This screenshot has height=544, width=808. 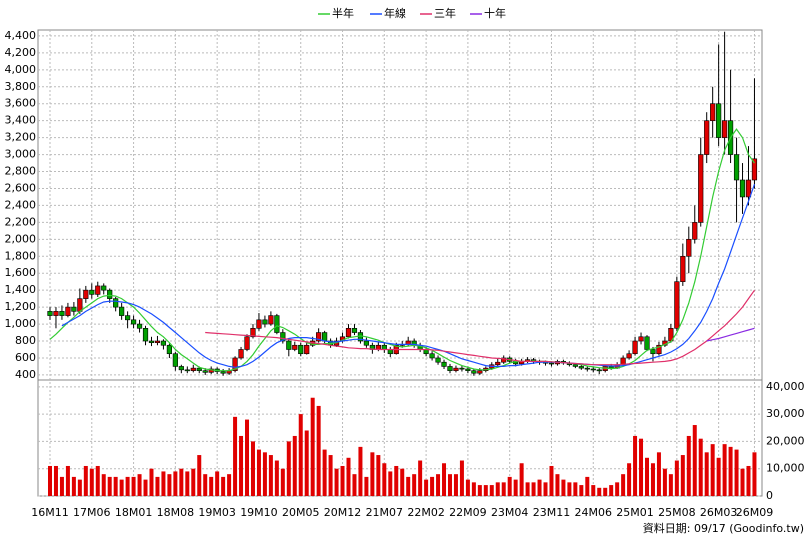 What do you see at coordinates (21, 204) in the screenshot?
I see `y-tick-label: 2,400` at bounding box center [21, 204].